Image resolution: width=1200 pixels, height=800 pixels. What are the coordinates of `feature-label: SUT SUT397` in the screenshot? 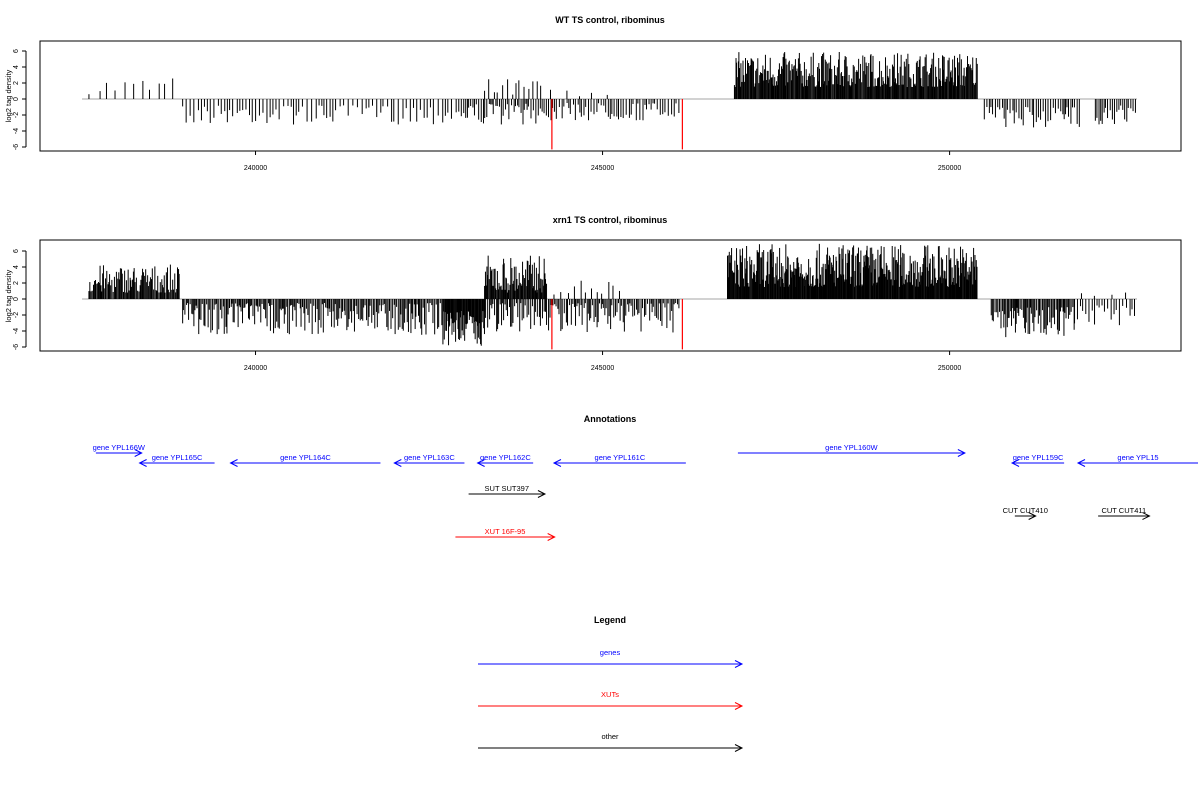 It's located at (507, 488).